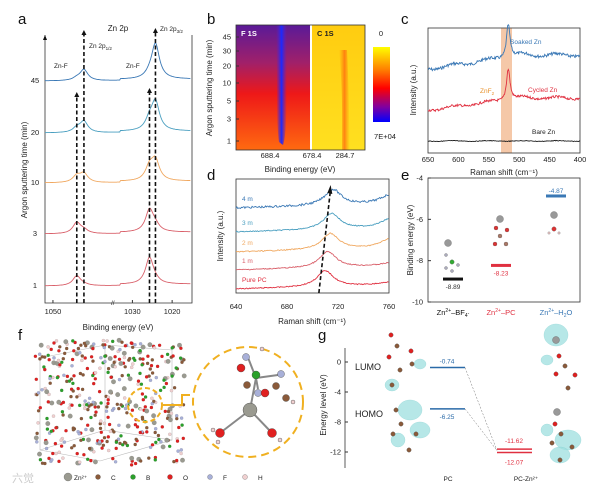  What do you see at coordinates (381, 33) in the screenshot?
I see `colorbar-max-label: 0` at bounding box center [381, 33].